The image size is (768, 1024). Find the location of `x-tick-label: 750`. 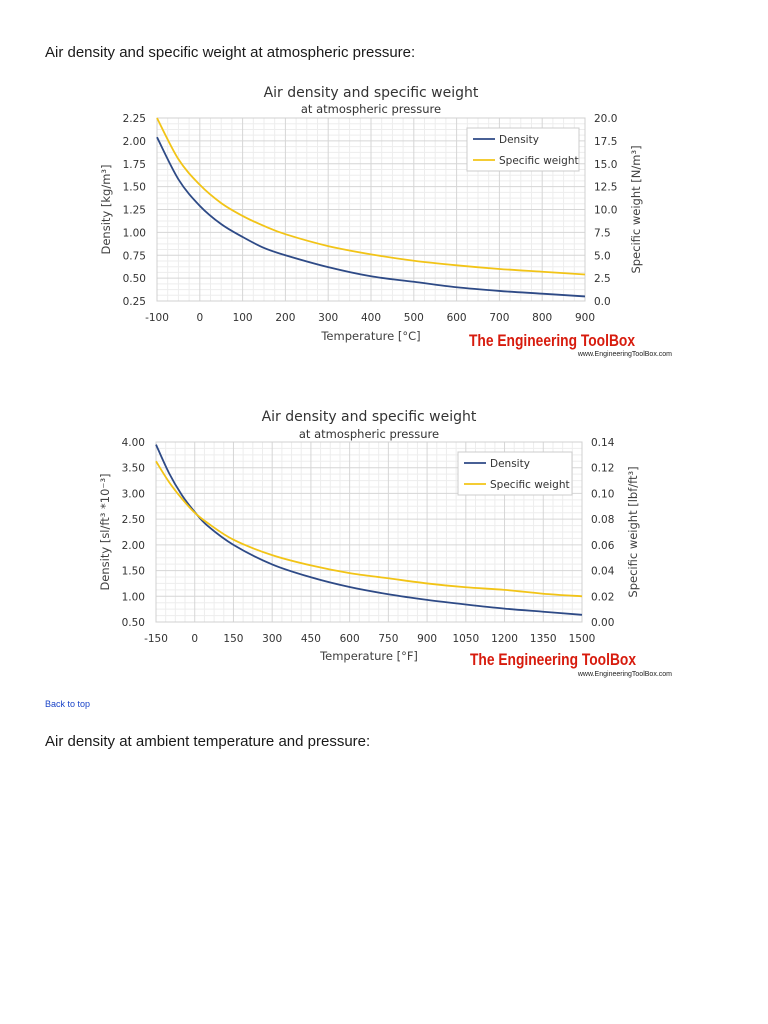

x-tick-label: 750 is located at coordinates (388, 639).